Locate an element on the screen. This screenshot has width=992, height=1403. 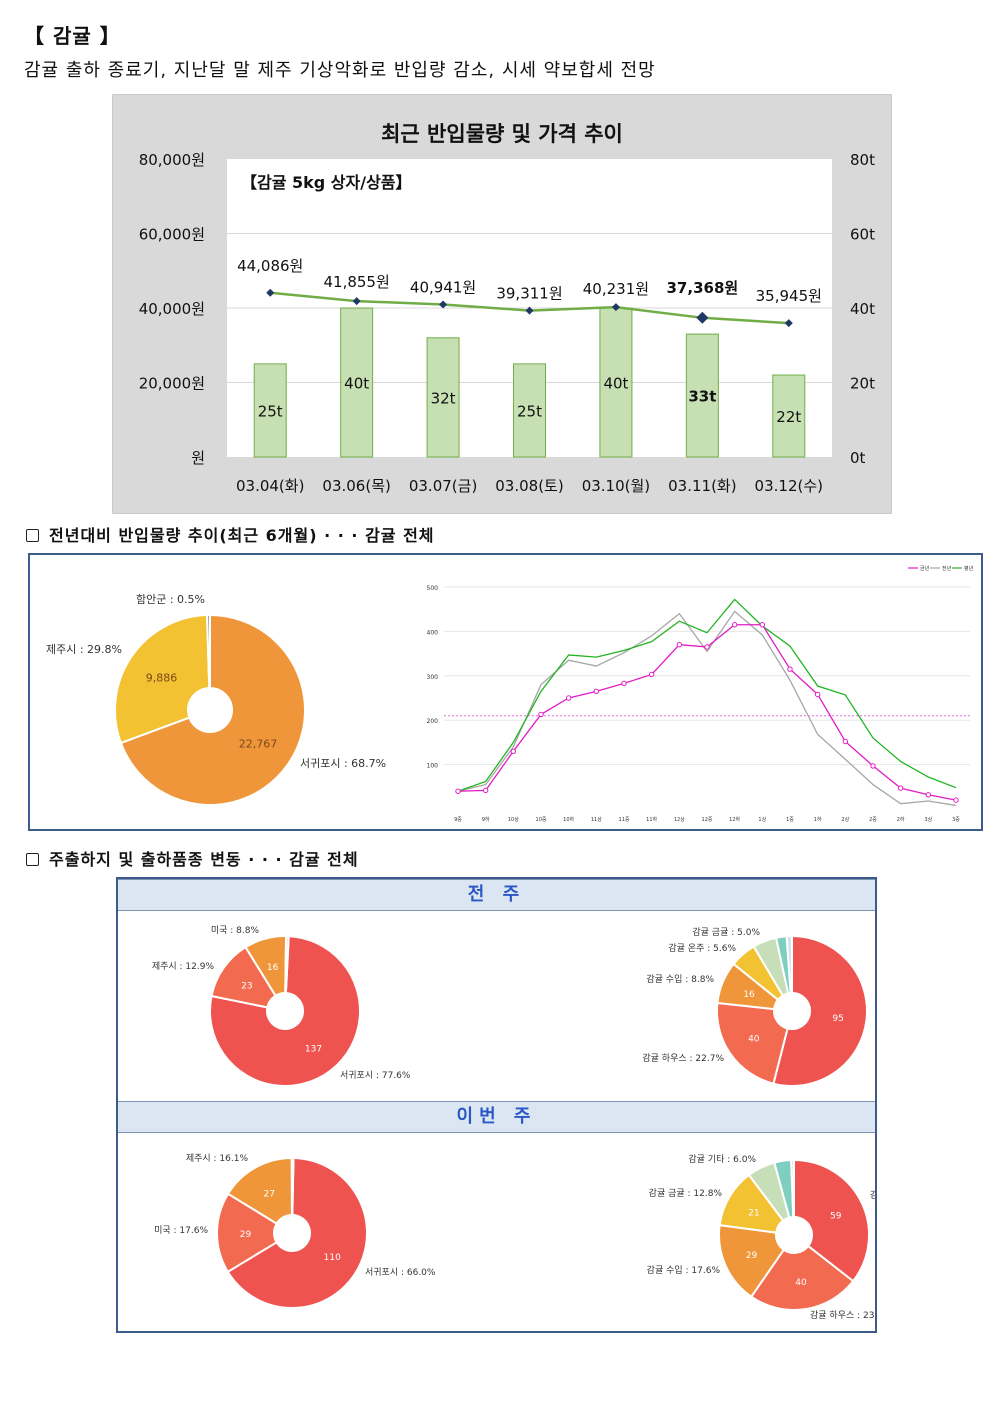
price-label: 44,086원 is located at coordinates (270, 266).